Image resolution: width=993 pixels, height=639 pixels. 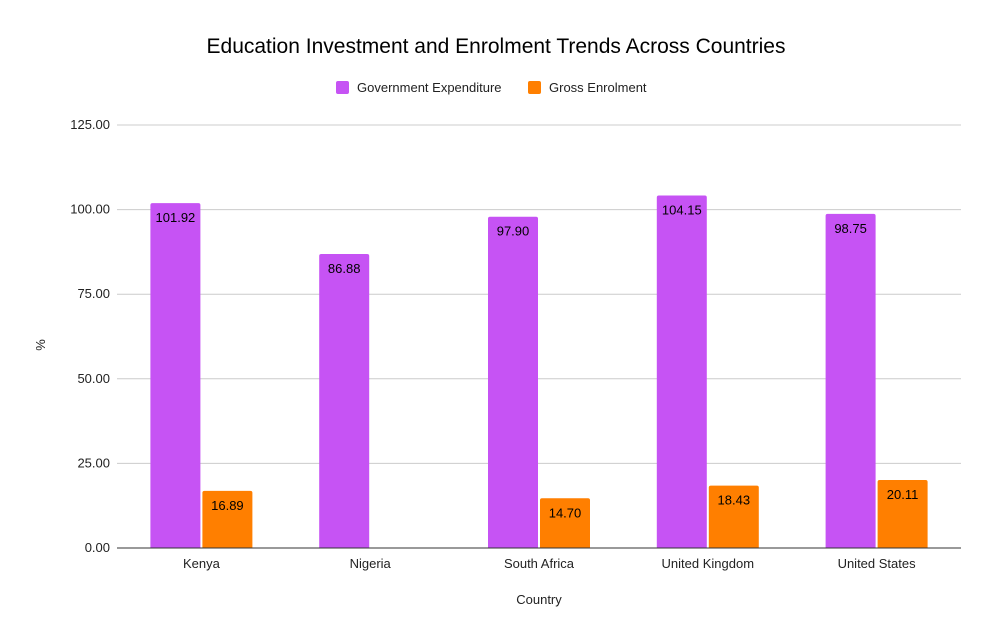 What do you see at coordinates (90, 124) in the screenshot?
I see `y-tick-label: 125.00` at bounding box center [90, 124].